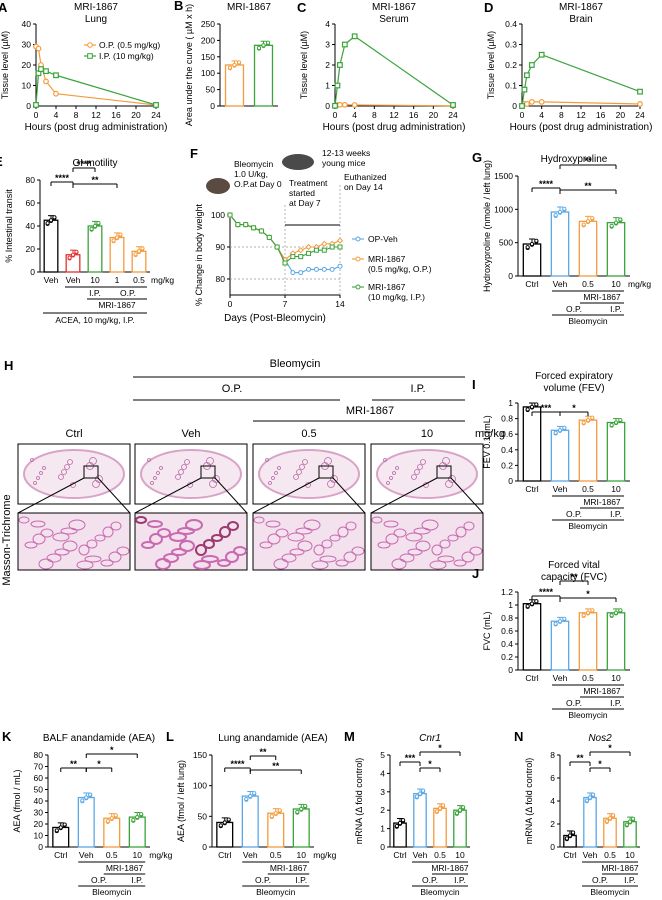 The image size is (662, 900). I want to click on legend-pk: O.P. (0.5 mg/kg)I.P. (10 mg/kg), so click(122, 50).